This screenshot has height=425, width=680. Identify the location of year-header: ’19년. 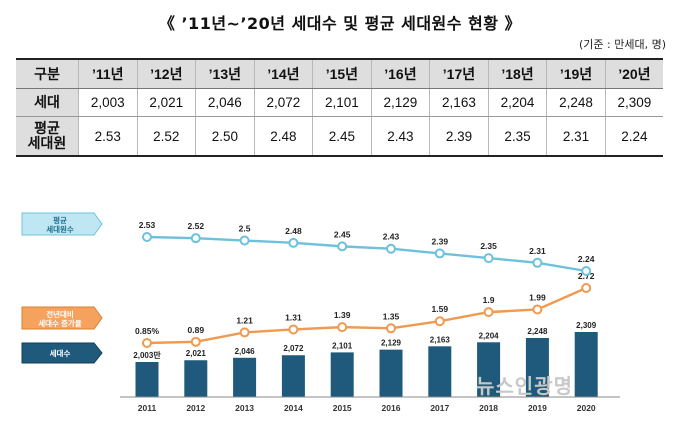
(576, 74).